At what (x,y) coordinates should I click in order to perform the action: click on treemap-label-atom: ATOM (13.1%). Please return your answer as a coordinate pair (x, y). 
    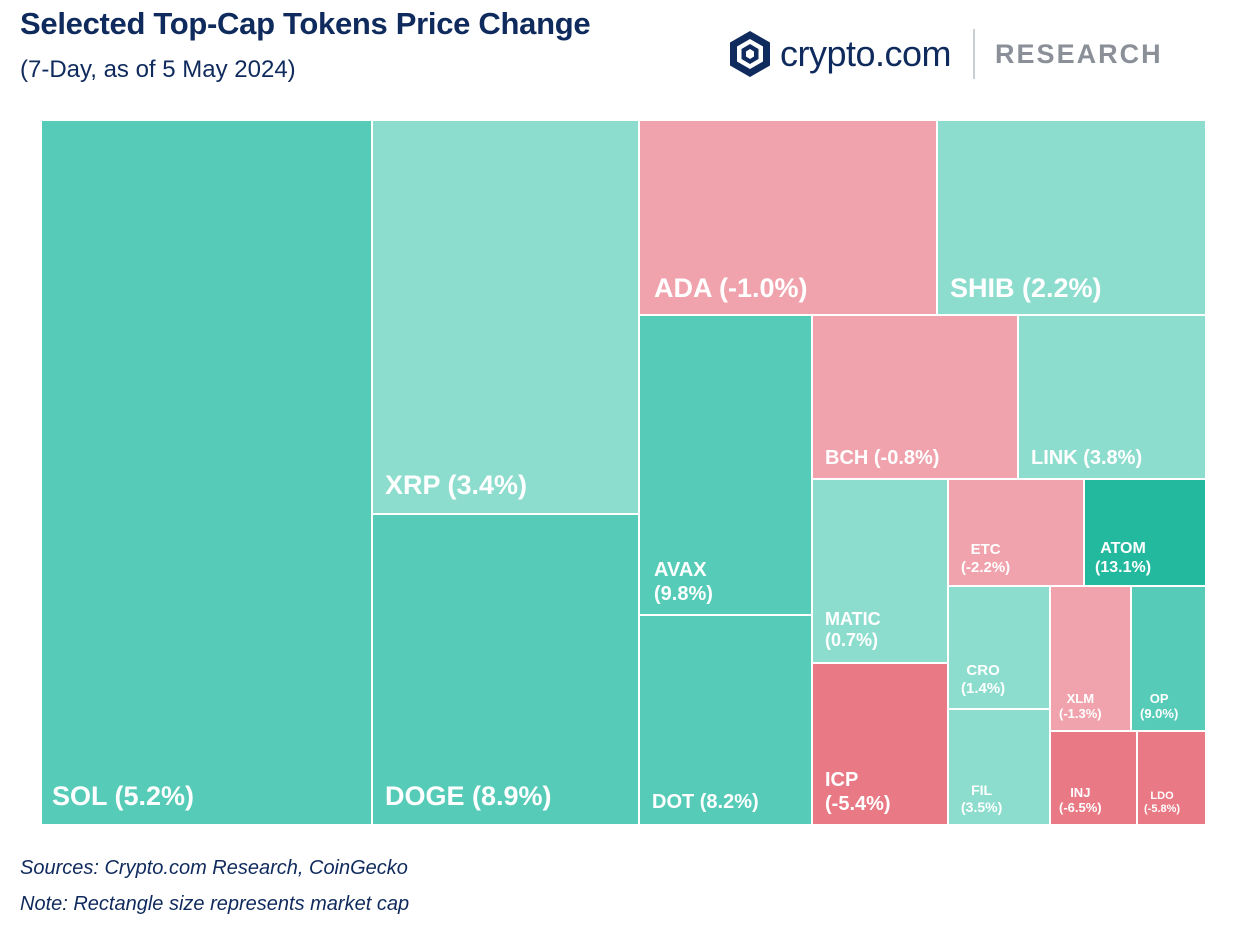
    Looking at the image, I should click on (1123, 557).